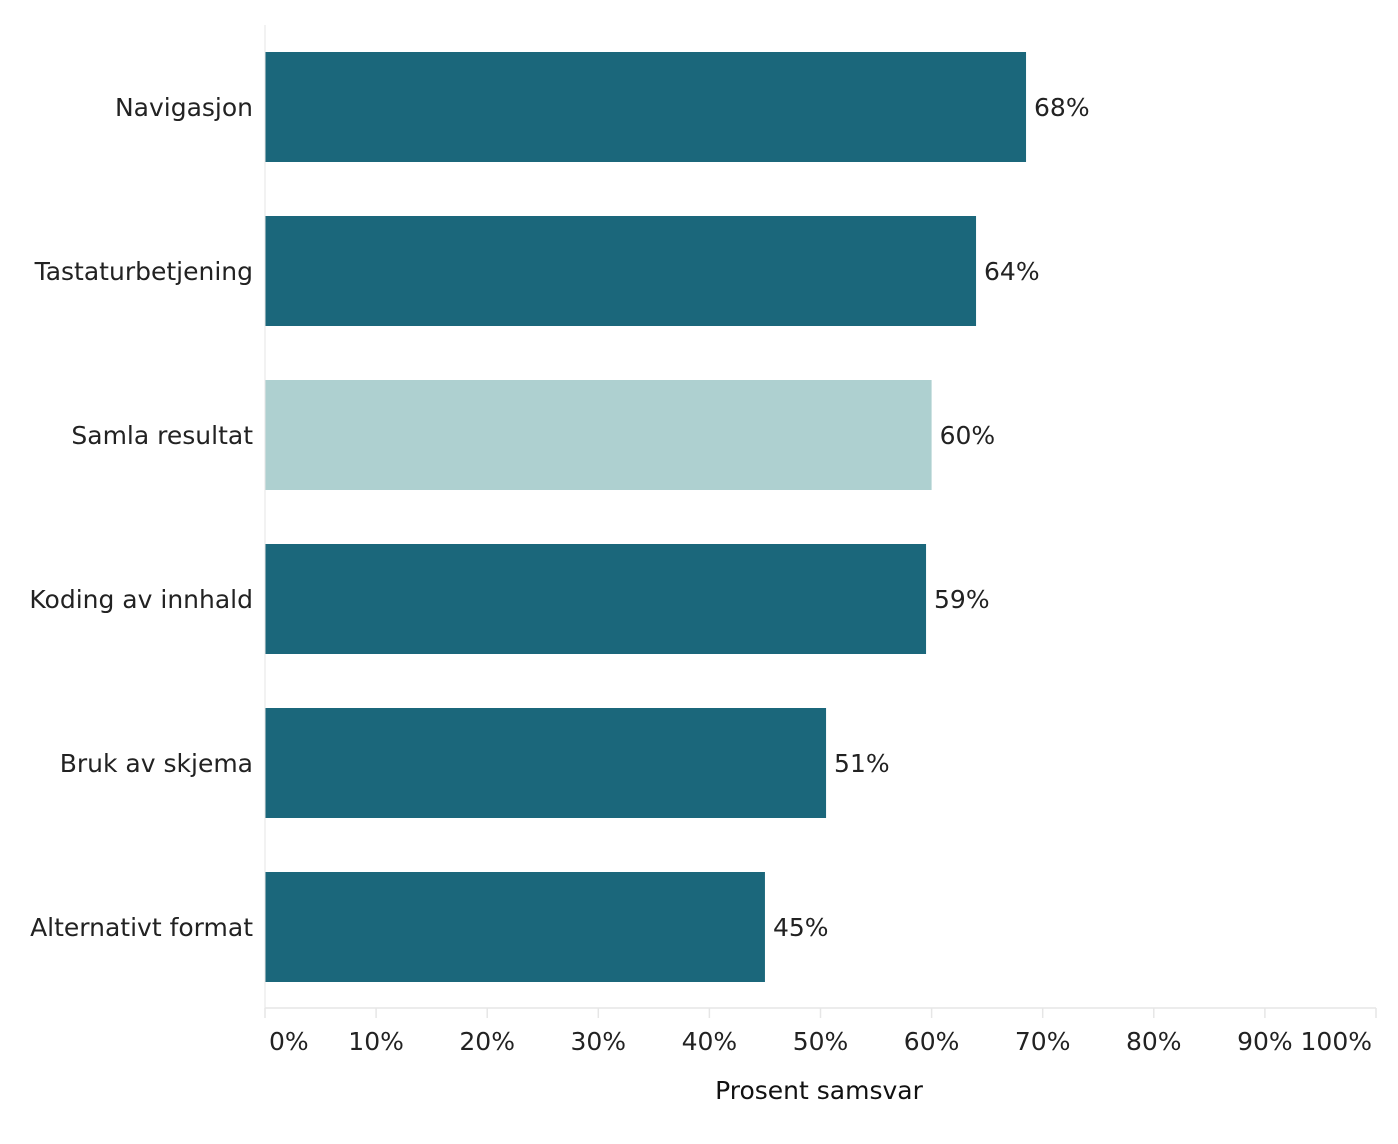 Image resolution: width=1398 pixels, height=1144 pixels. Describe the element at coordinates (932, 1041) in the screenshot. I see `x-tick-label: 60%` at that location.